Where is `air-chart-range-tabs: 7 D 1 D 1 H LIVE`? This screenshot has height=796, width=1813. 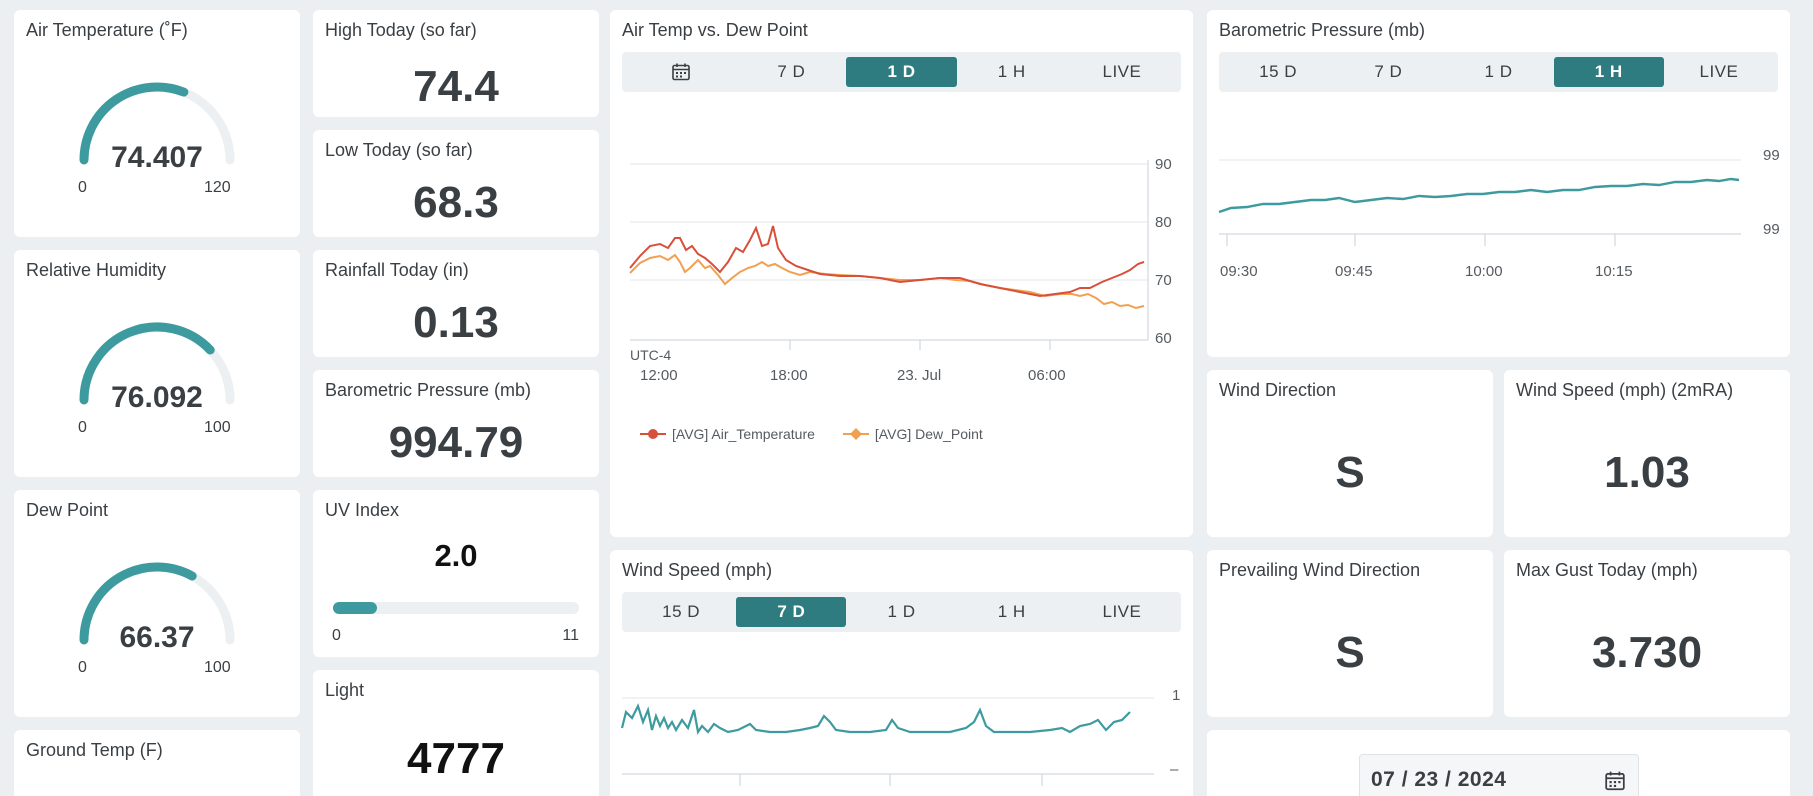 air-chart-range-tabs: 7 D 1 D 1 H LIVE is located at coordinates (901, 72).